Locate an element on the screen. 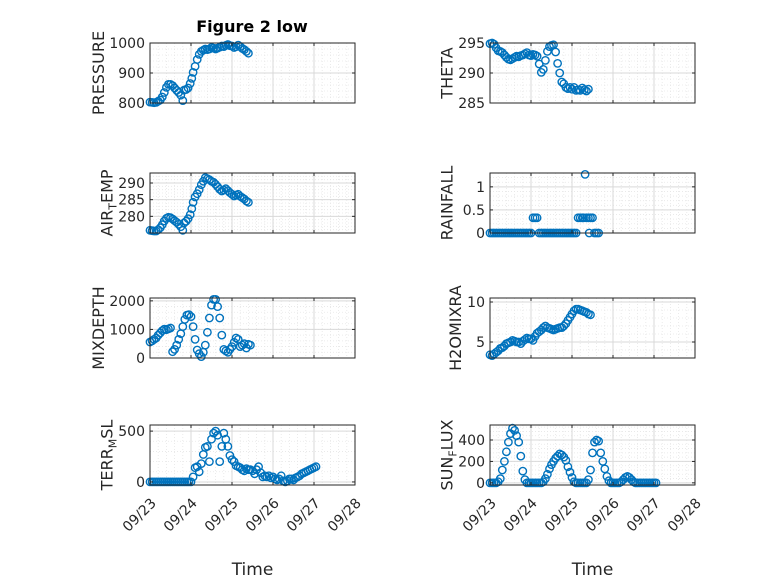  y-tick-label: 1 is located at coordinates (480, 188).